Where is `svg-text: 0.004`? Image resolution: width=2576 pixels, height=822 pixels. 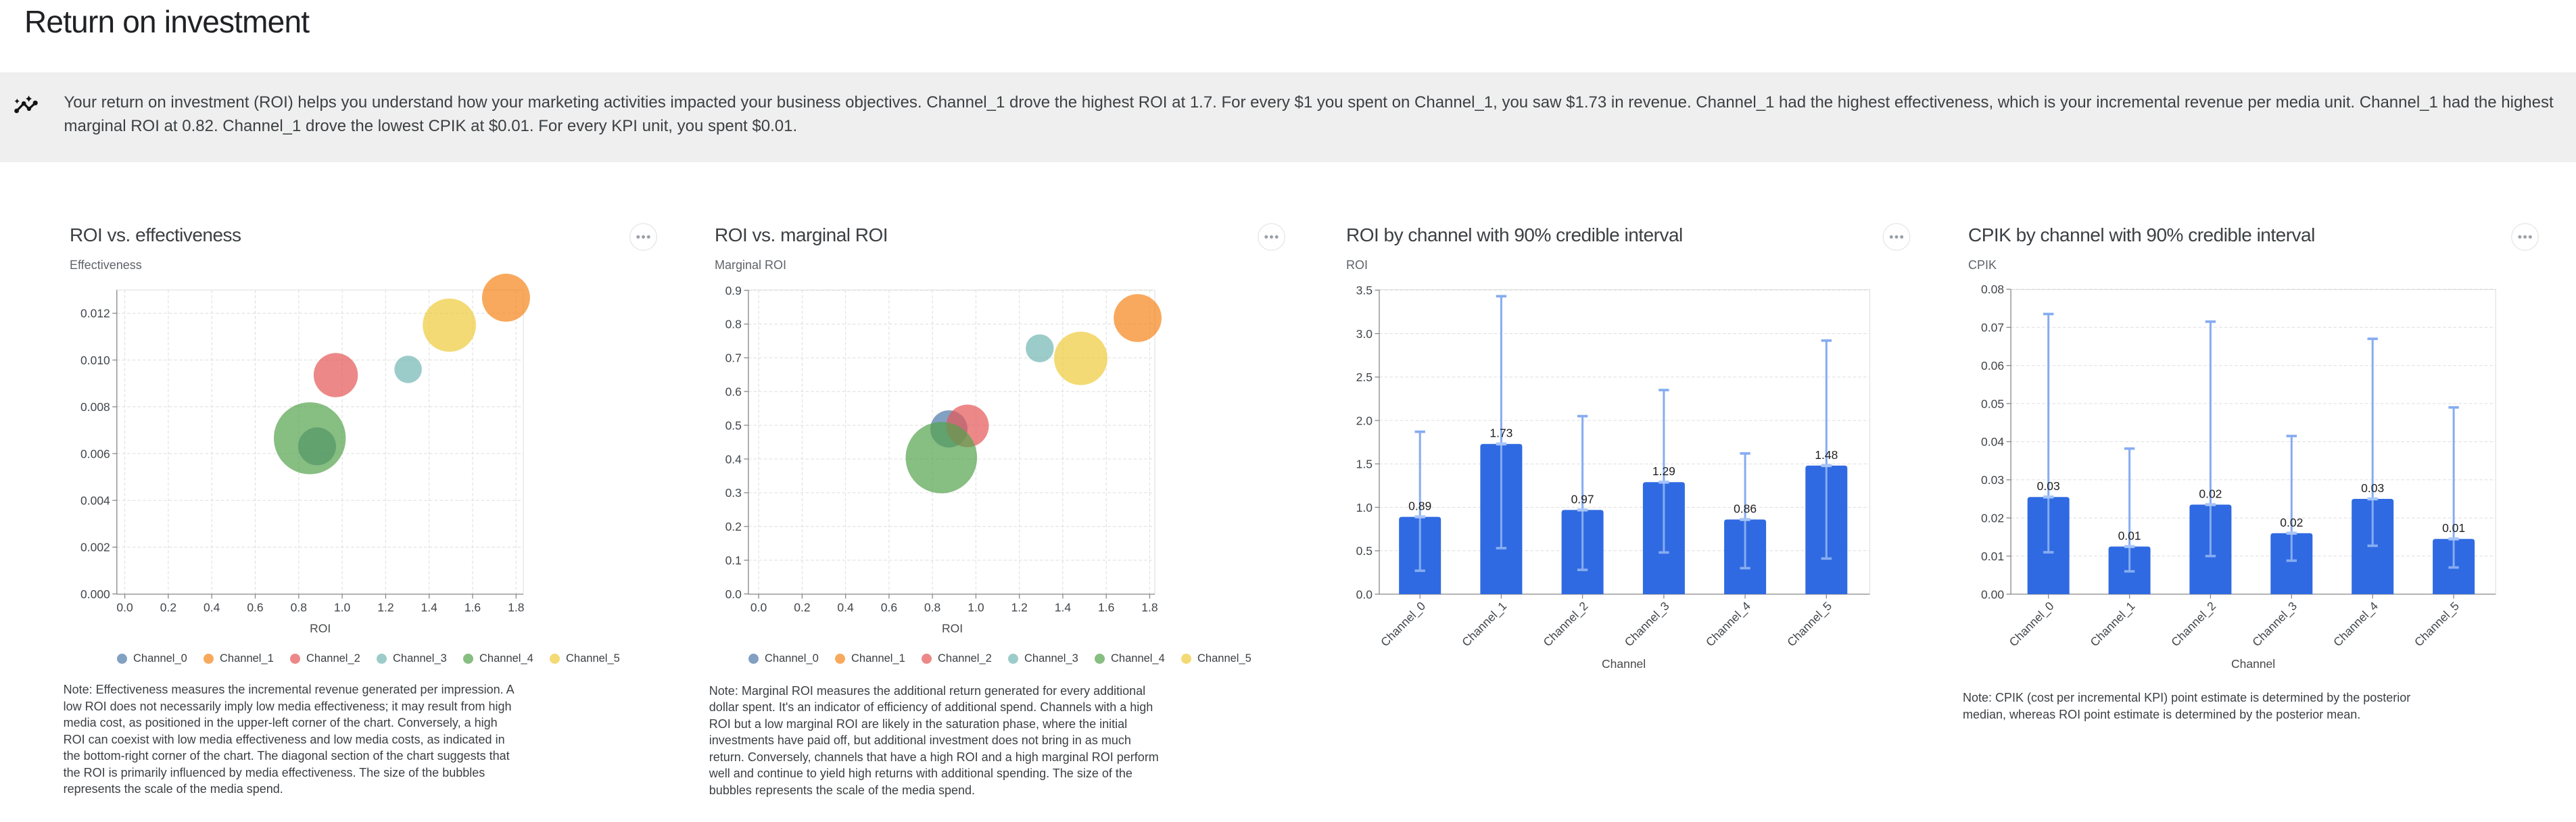 svg-text: 0.004 is located at coordinates (95, 501).